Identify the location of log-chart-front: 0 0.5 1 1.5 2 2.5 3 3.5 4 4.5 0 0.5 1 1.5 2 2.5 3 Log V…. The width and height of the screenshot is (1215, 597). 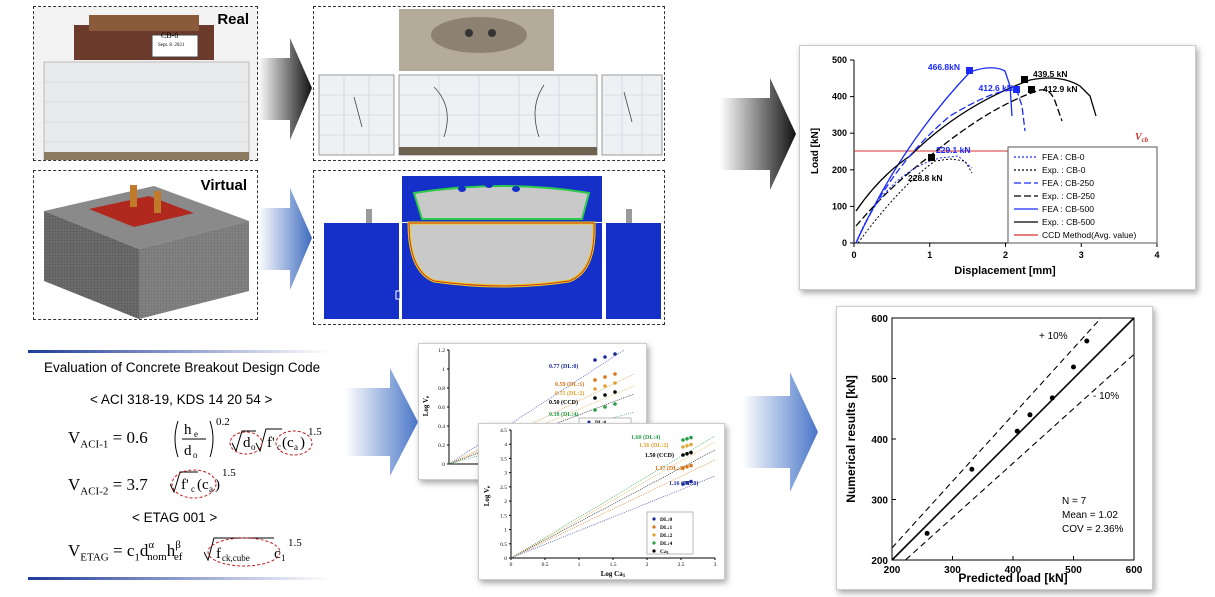
(600, 503).